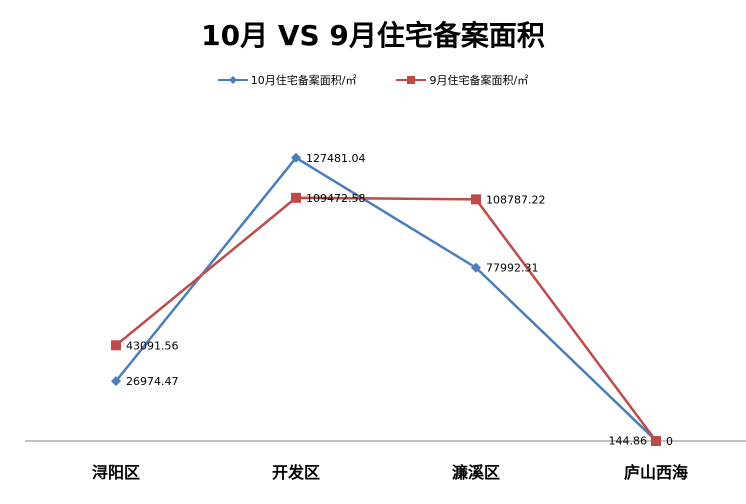 Image resolution: width=746 pixels, height=504 pixels. I want to click on legend-item-september: 9月住宅备案面积/㎡, so click(462, 80).